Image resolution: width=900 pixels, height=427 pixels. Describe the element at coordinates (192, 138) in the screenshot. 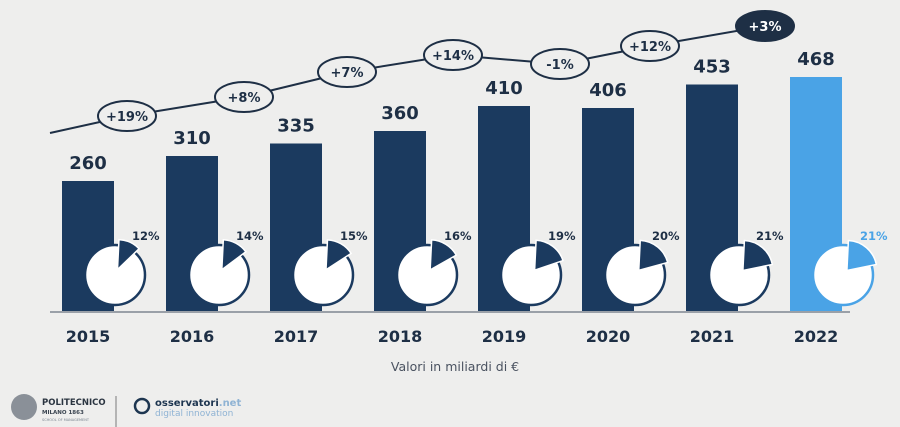

I see `value-label-2016: 310` at that location.